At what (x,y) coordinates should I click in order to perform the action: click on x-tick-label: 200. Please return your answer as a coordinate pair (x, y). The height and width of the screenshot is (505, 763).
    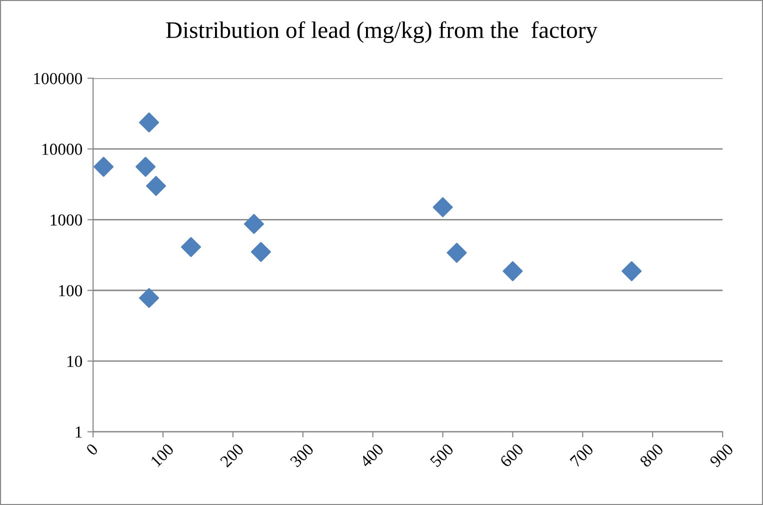
    Looking at the image, I should click on (232, 455).